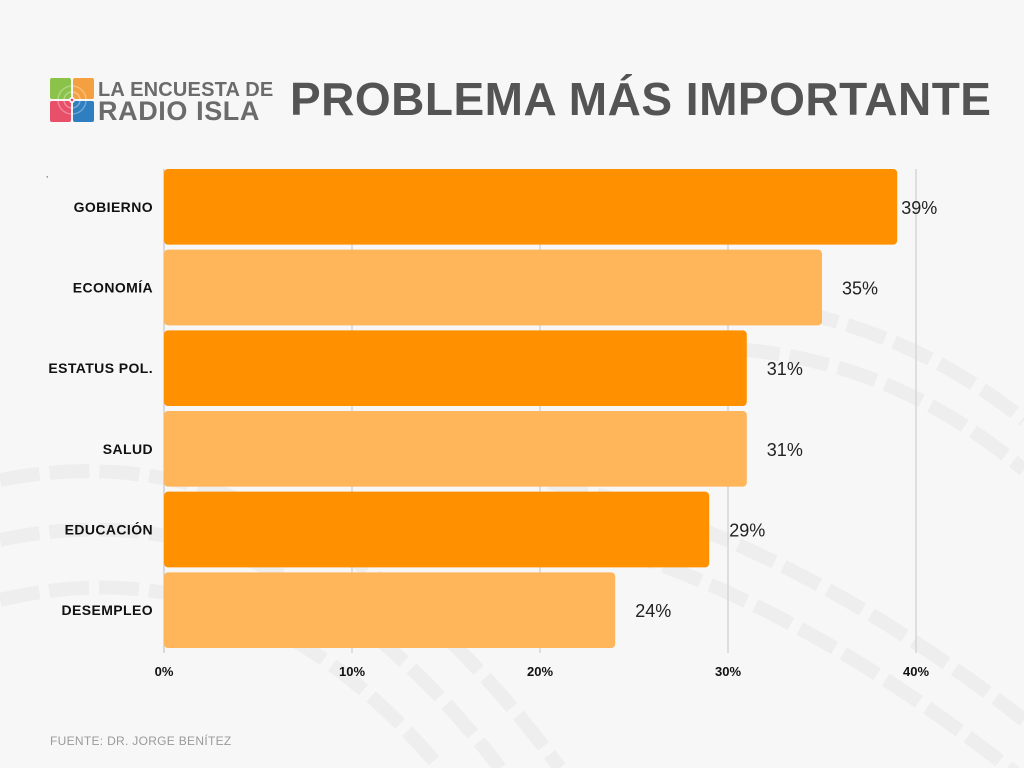  What do you see at coordinates (164, 671) in the screenshot?
I see `x-tick-label: 0%` at bounding box center [164, 671].